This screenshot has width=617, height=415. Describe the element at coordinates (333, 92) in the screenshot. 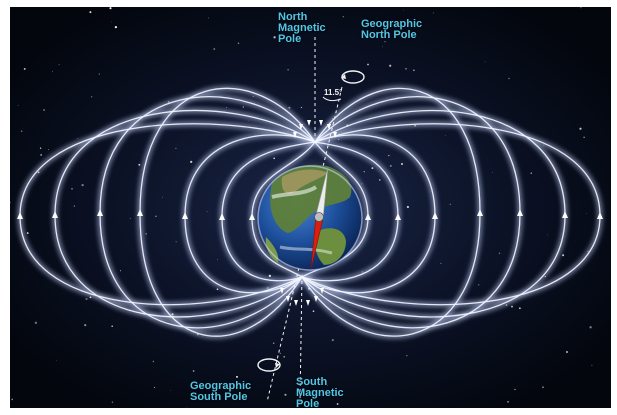

I see `tilt-angle-label: 11.5°` at that location.